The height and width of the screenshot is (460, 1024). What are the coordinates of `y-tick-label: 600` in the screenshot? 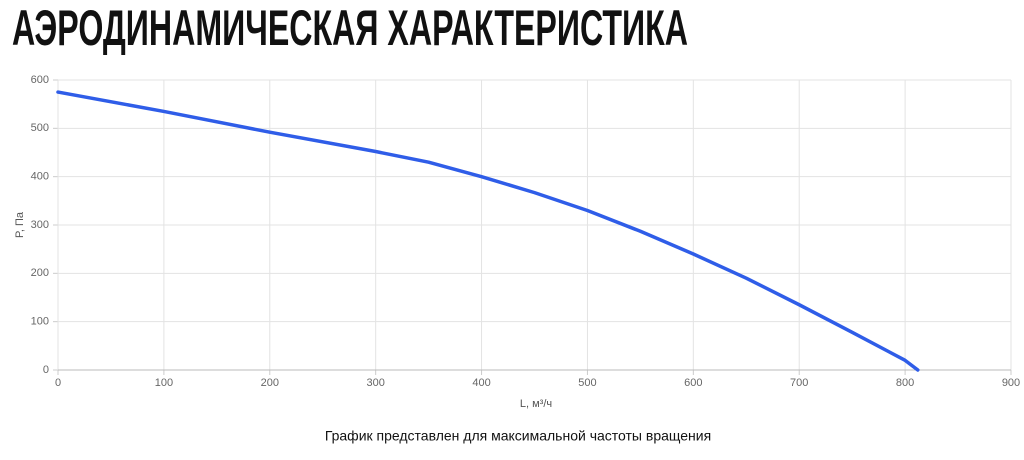 It's located at (40, 80).